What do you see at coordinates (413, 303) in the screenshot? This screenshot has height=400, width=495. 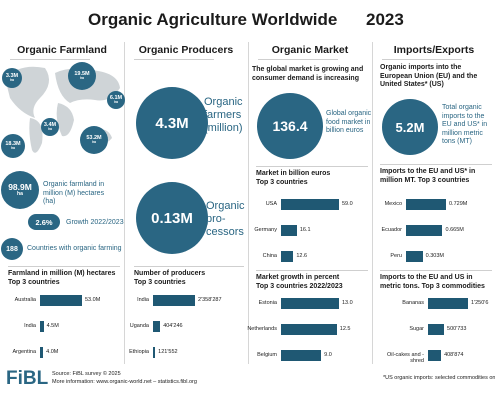 I see `bar-label: Bananas` at bounding box center [413, 303].